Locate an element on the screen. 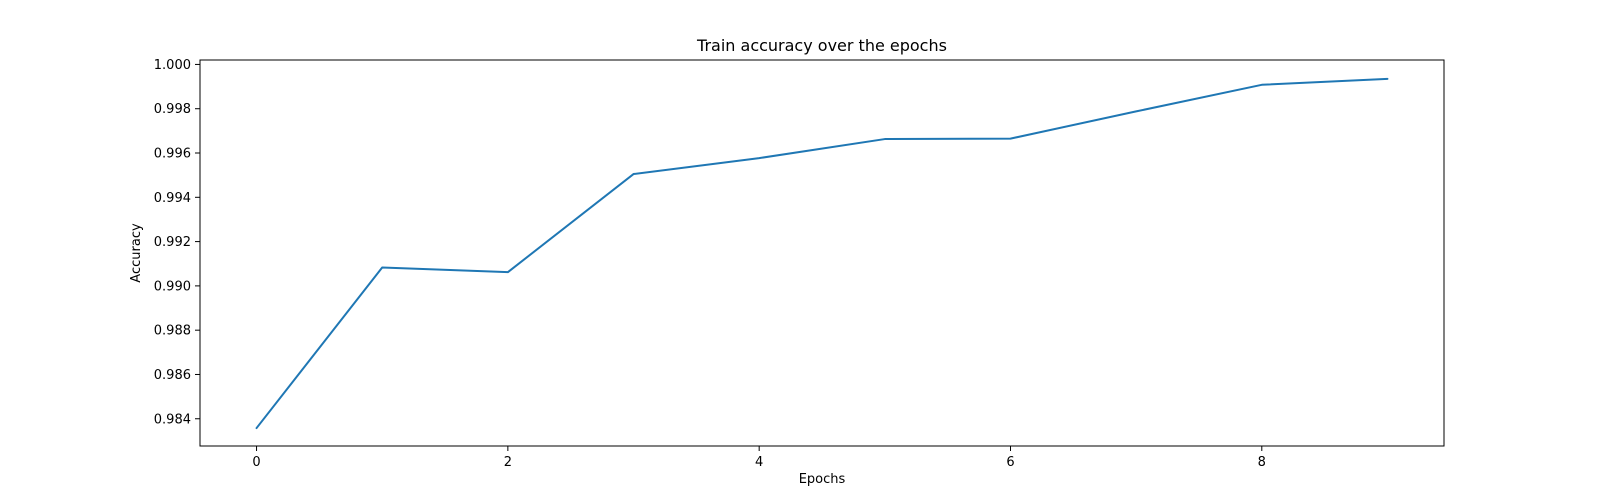 The height and width of the screenshot is (500, 1600). y-tick-label: 1.000 is located at coordinates (172, 65).